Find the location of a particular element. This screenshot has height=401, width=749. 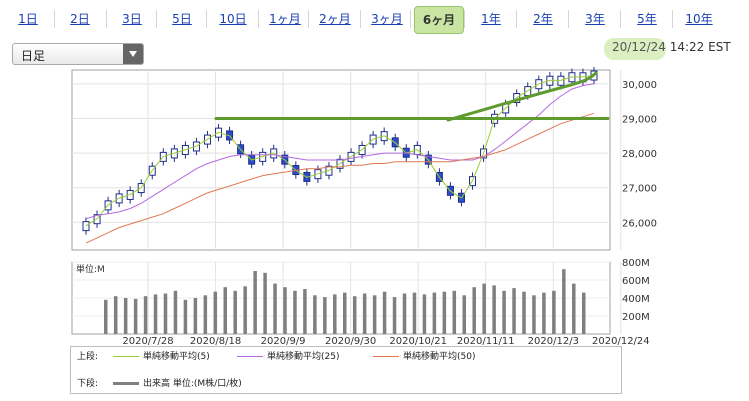

tab-13: 5年 is located at coordinates (647, 19).